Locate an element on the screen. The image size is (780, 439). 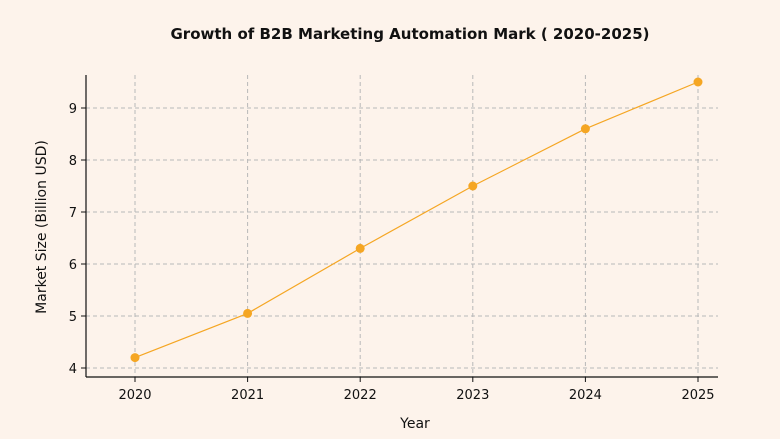
y-tick-label: 4 is located at coordinates (73, 369).